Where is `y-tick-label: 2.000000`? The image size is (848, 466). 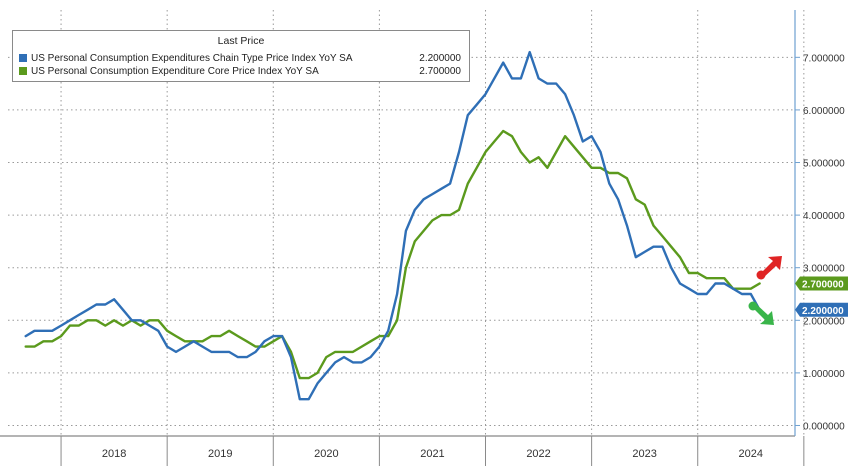
y-tick-label: 2.000000 is located at coordinates (824, 321).